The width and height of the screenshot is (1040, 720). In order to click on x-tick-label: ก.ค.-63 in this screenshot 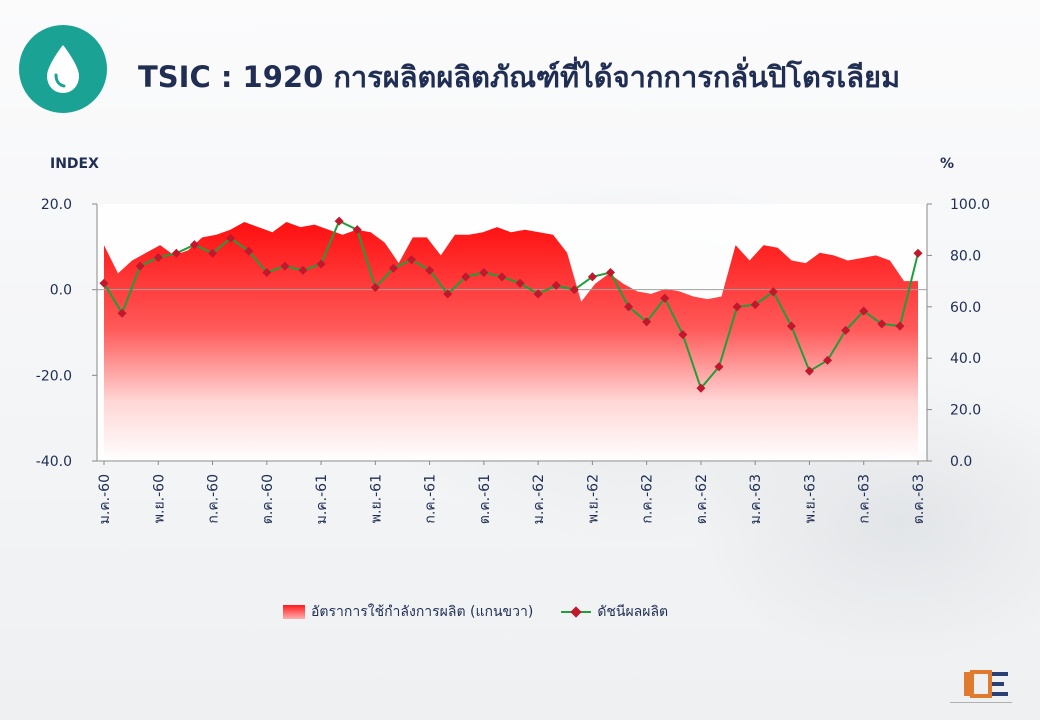, I will do `click(865, 499)`.